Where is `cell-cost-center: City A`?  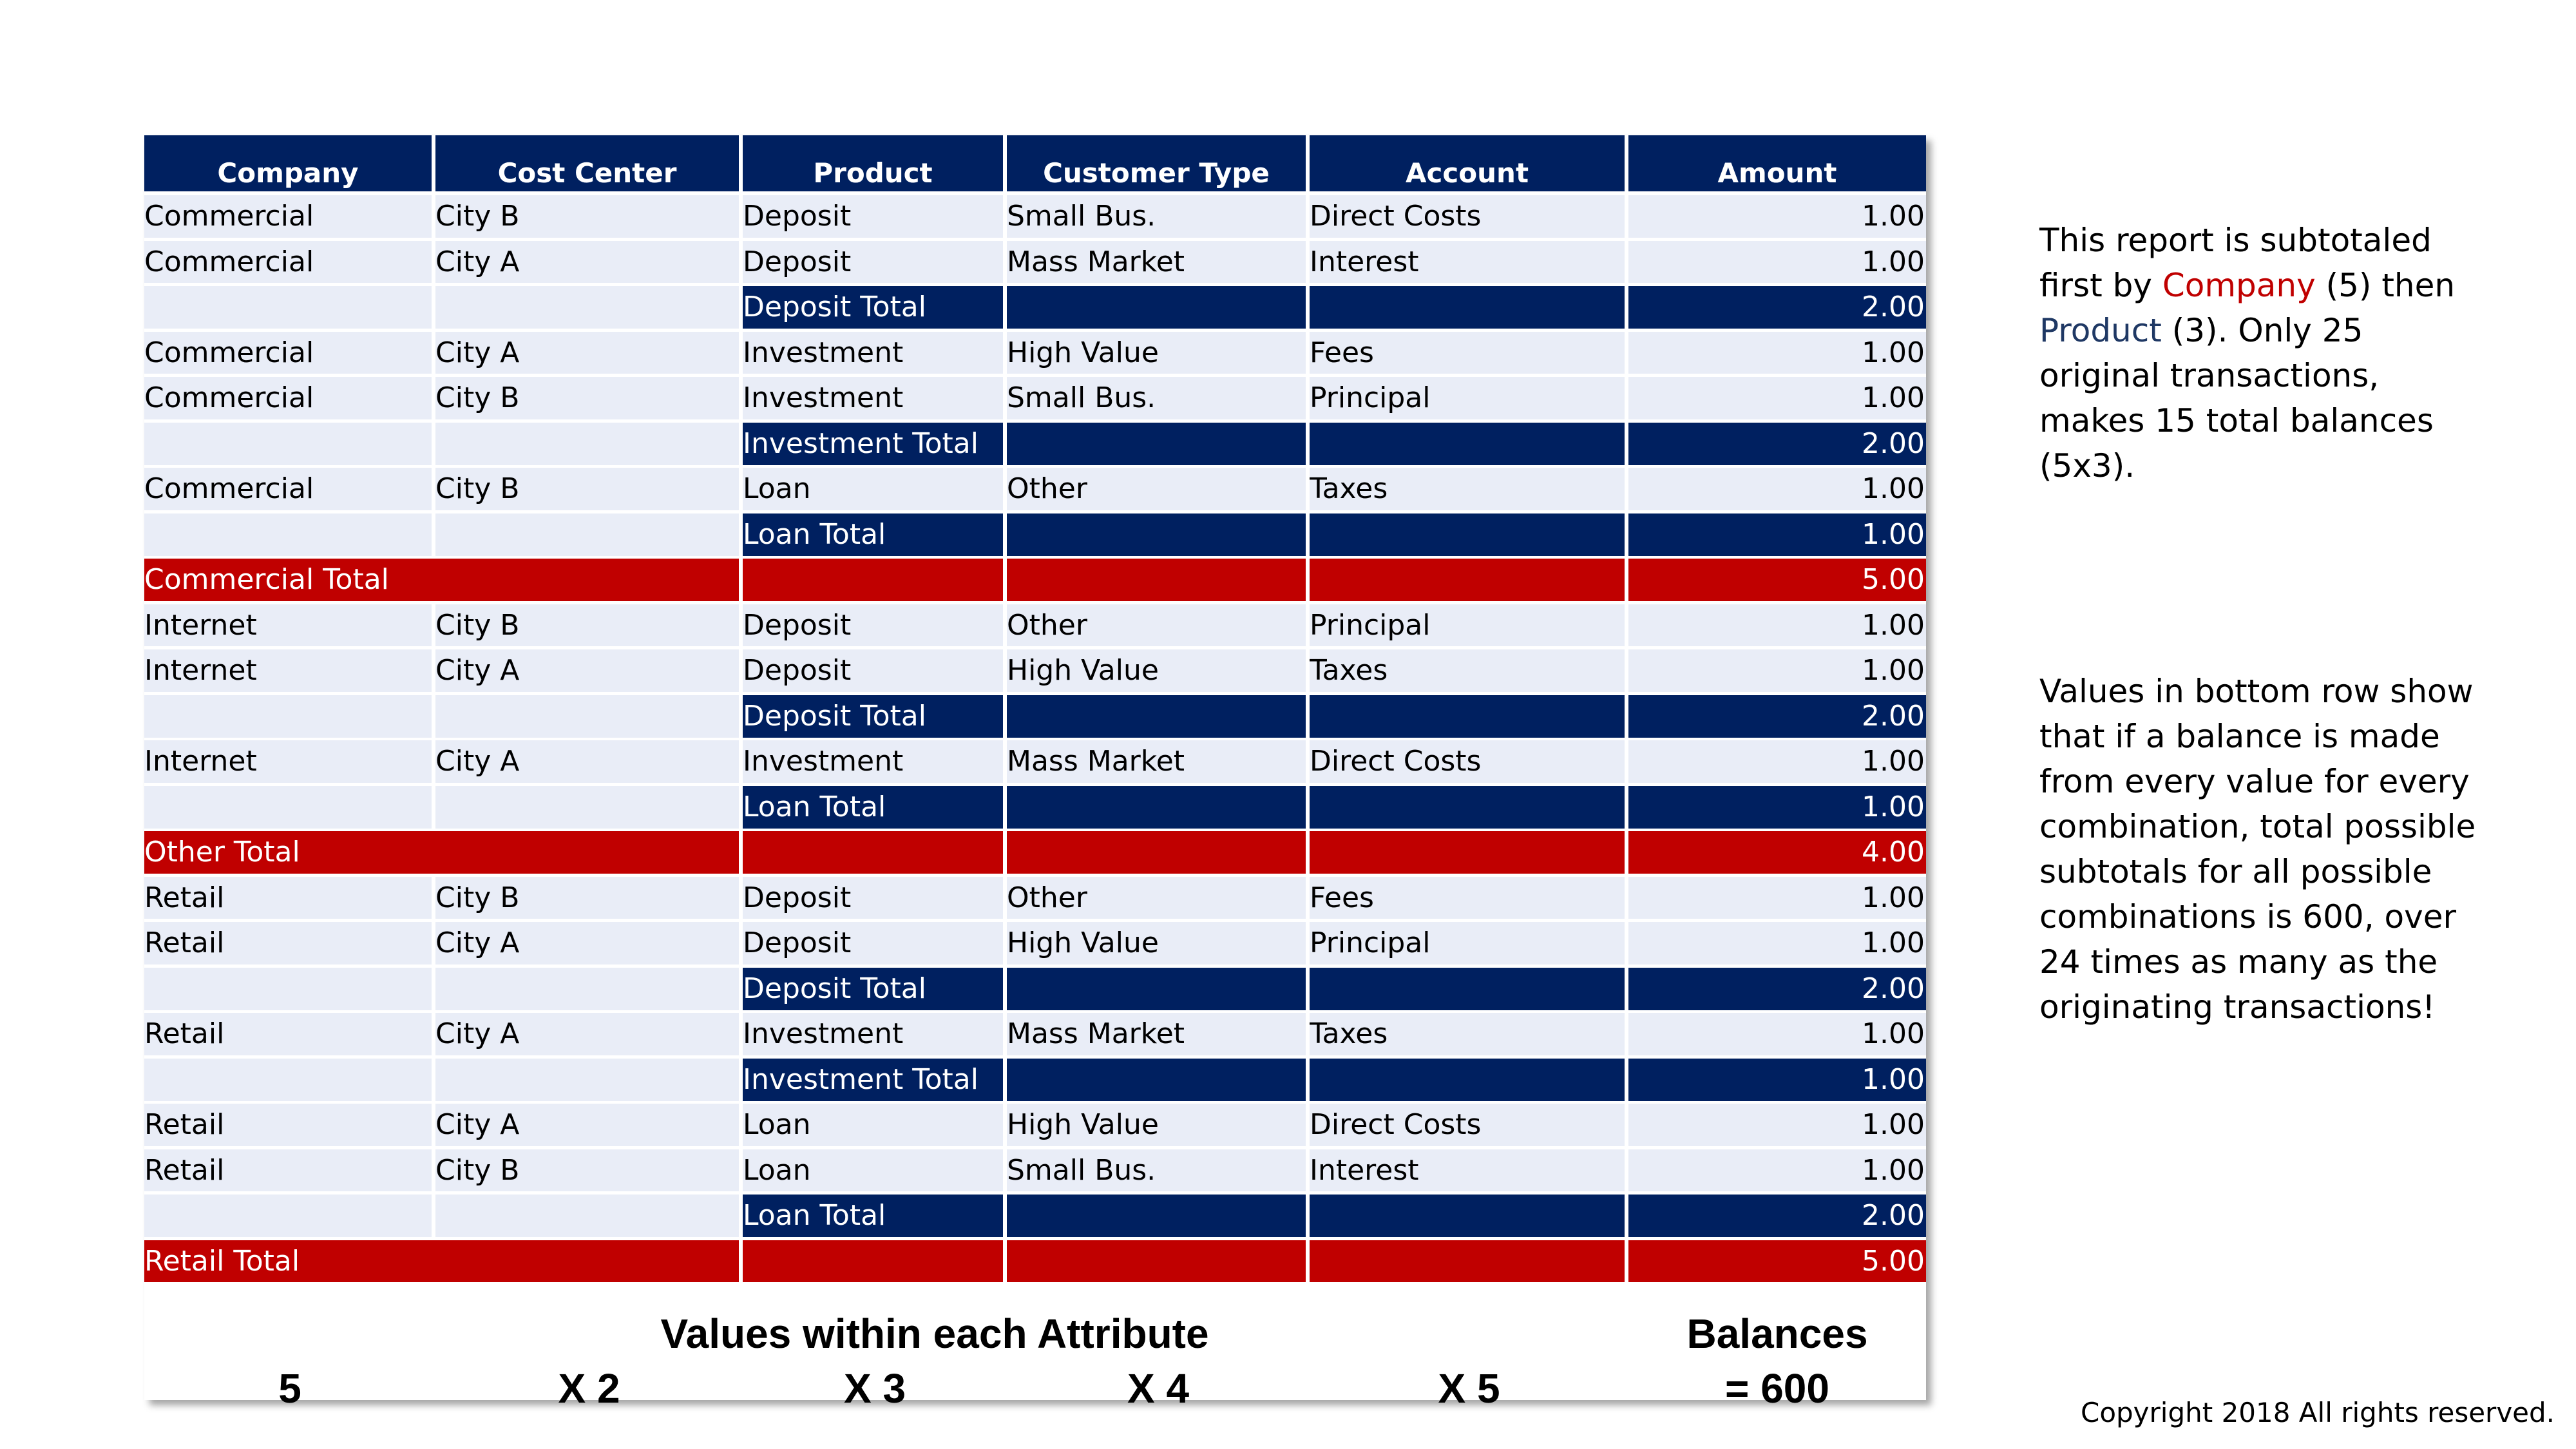 cell-cost-center: City A is located at coordinates (589, 945).